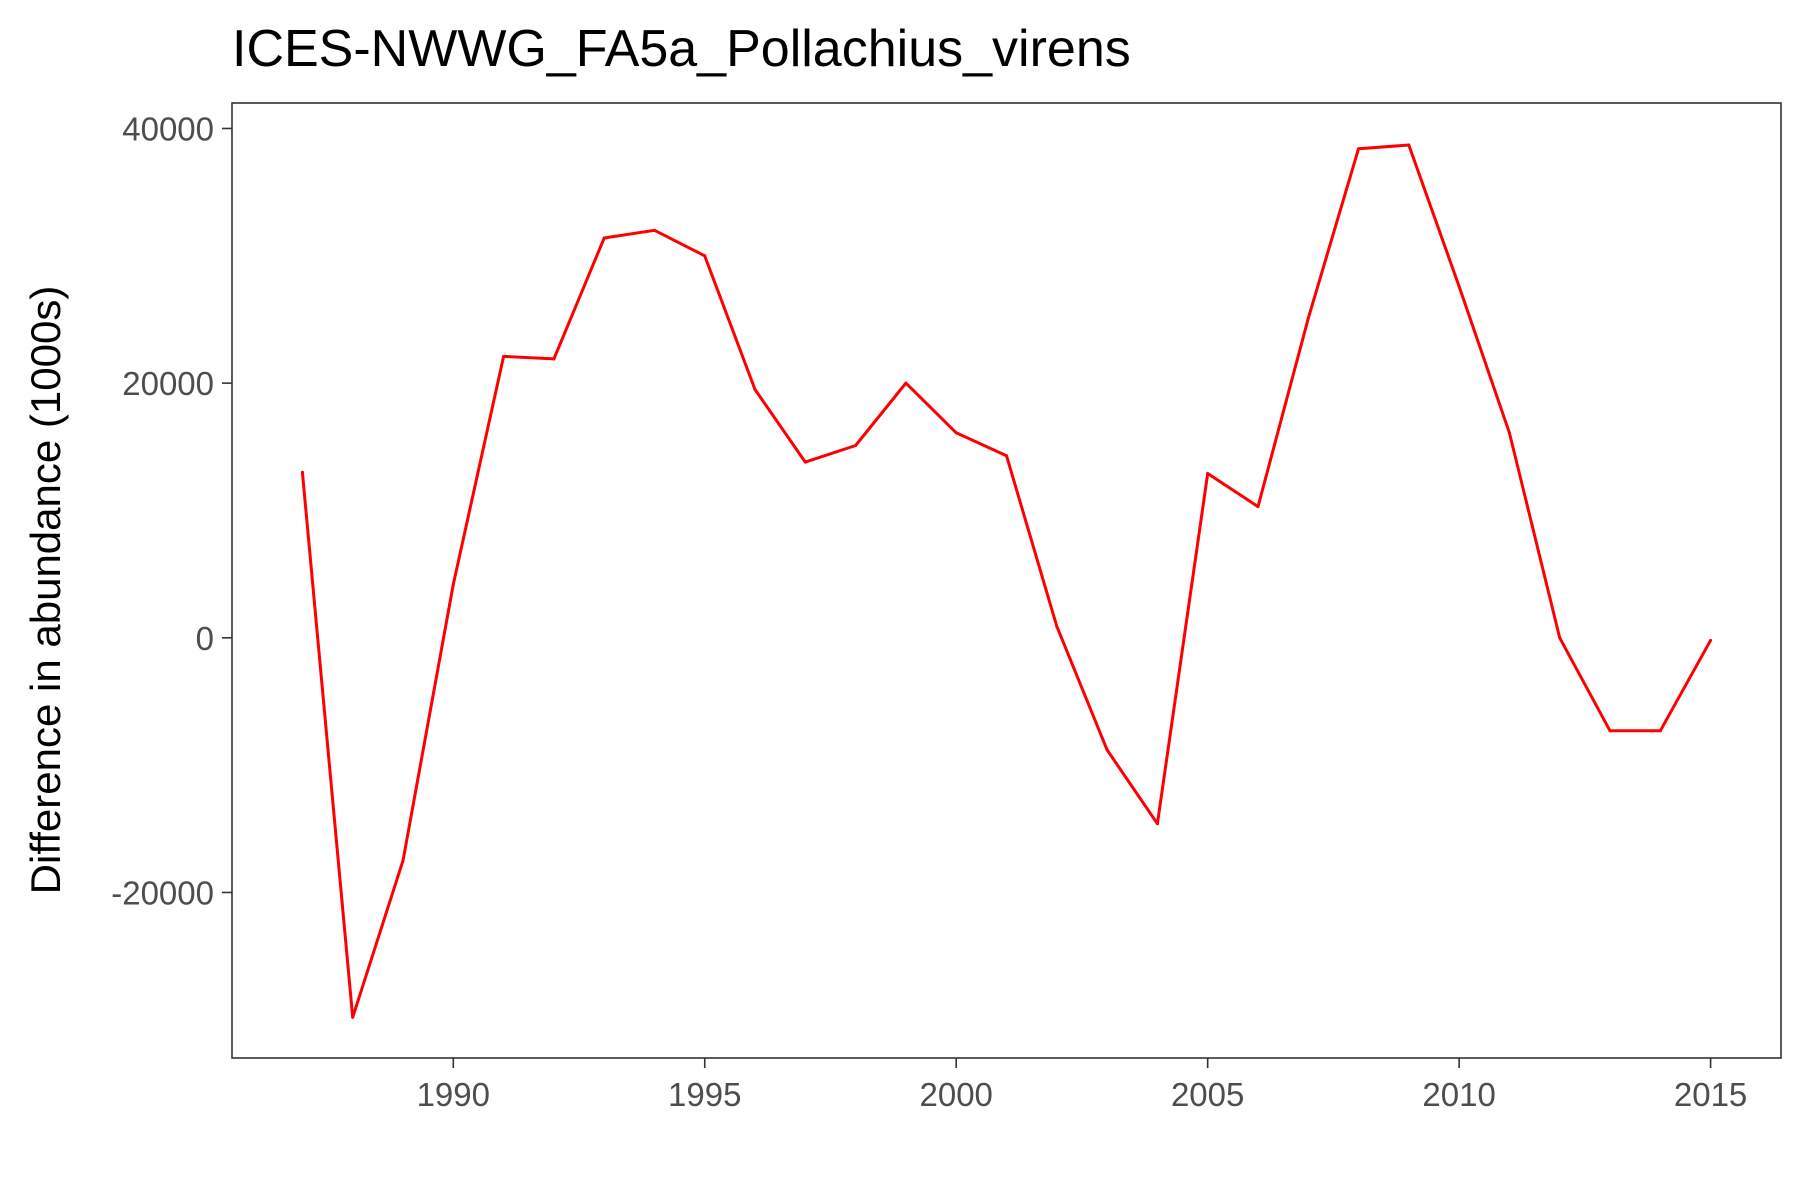 This screenshot has height=1200, width=1800. I want to click on y-tick-label: 40000, so click(168, 128).